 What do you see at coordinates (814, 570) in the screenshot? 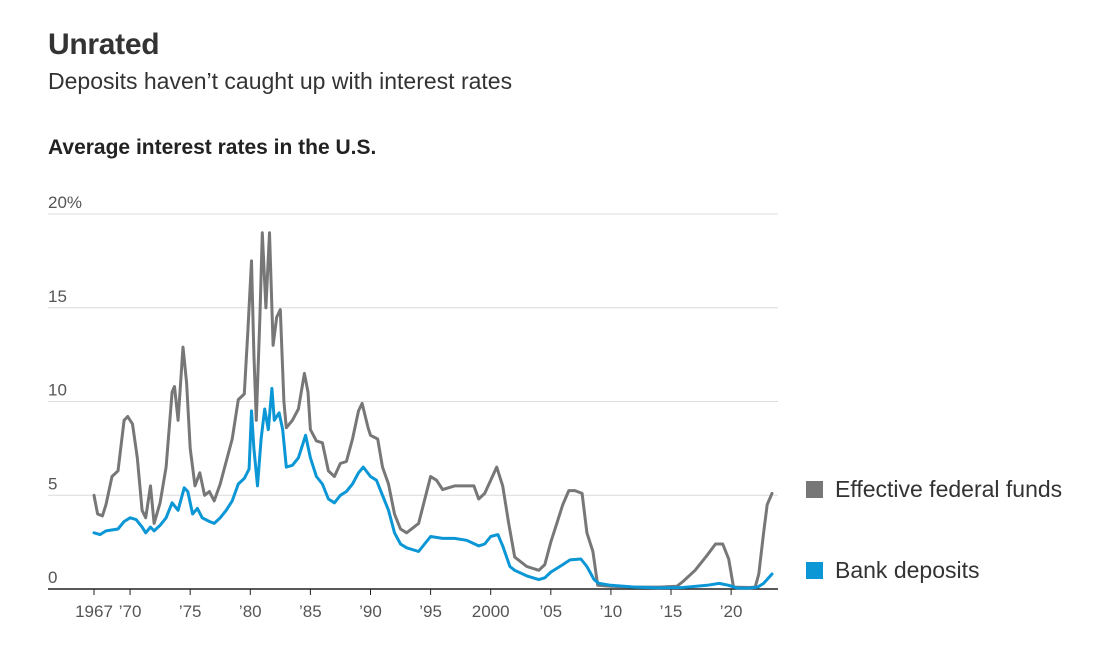
I see `legend-swatch-bank-deposits` at bounding box center [814, 570].